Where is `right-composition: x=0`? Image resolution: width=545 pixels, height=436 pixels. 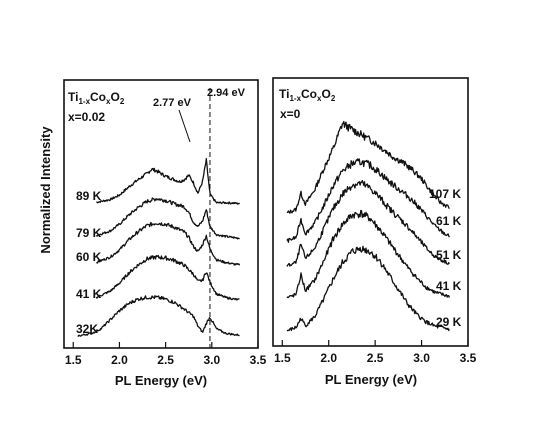 right-composition: x=0 is located at coordinates (290, 114).